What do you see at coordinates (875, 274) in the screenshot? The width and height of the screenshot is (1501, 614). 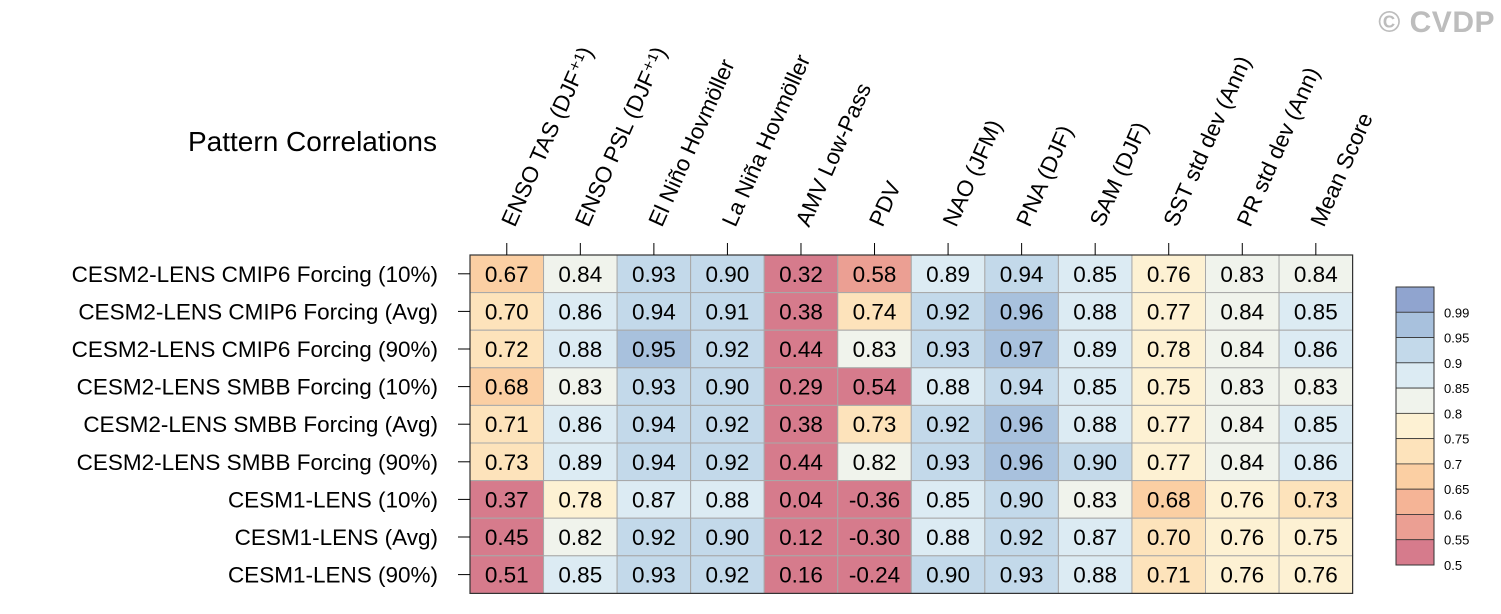 I see `cell-value: 0.58` at bounding box center [875, 274].